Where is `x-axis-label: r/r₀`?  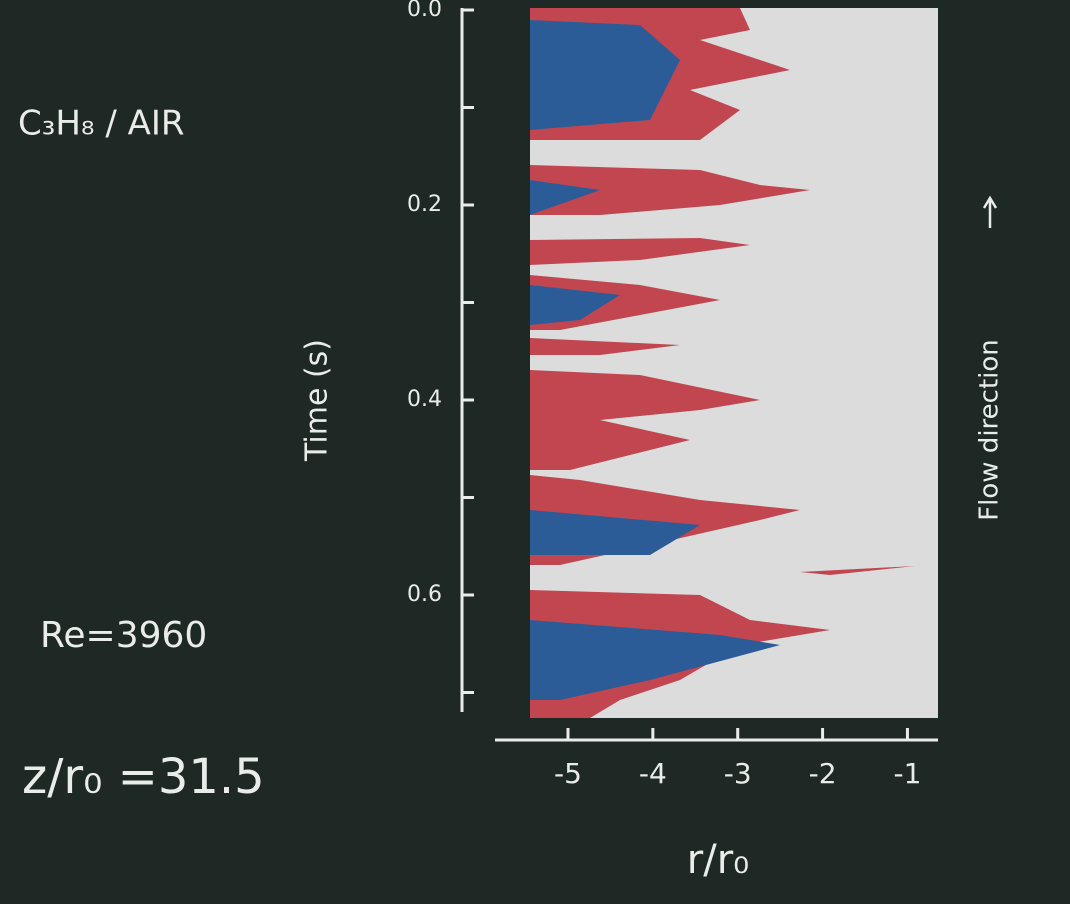 x-axis-label: r/r₀ is located at coordinates (718, 860).